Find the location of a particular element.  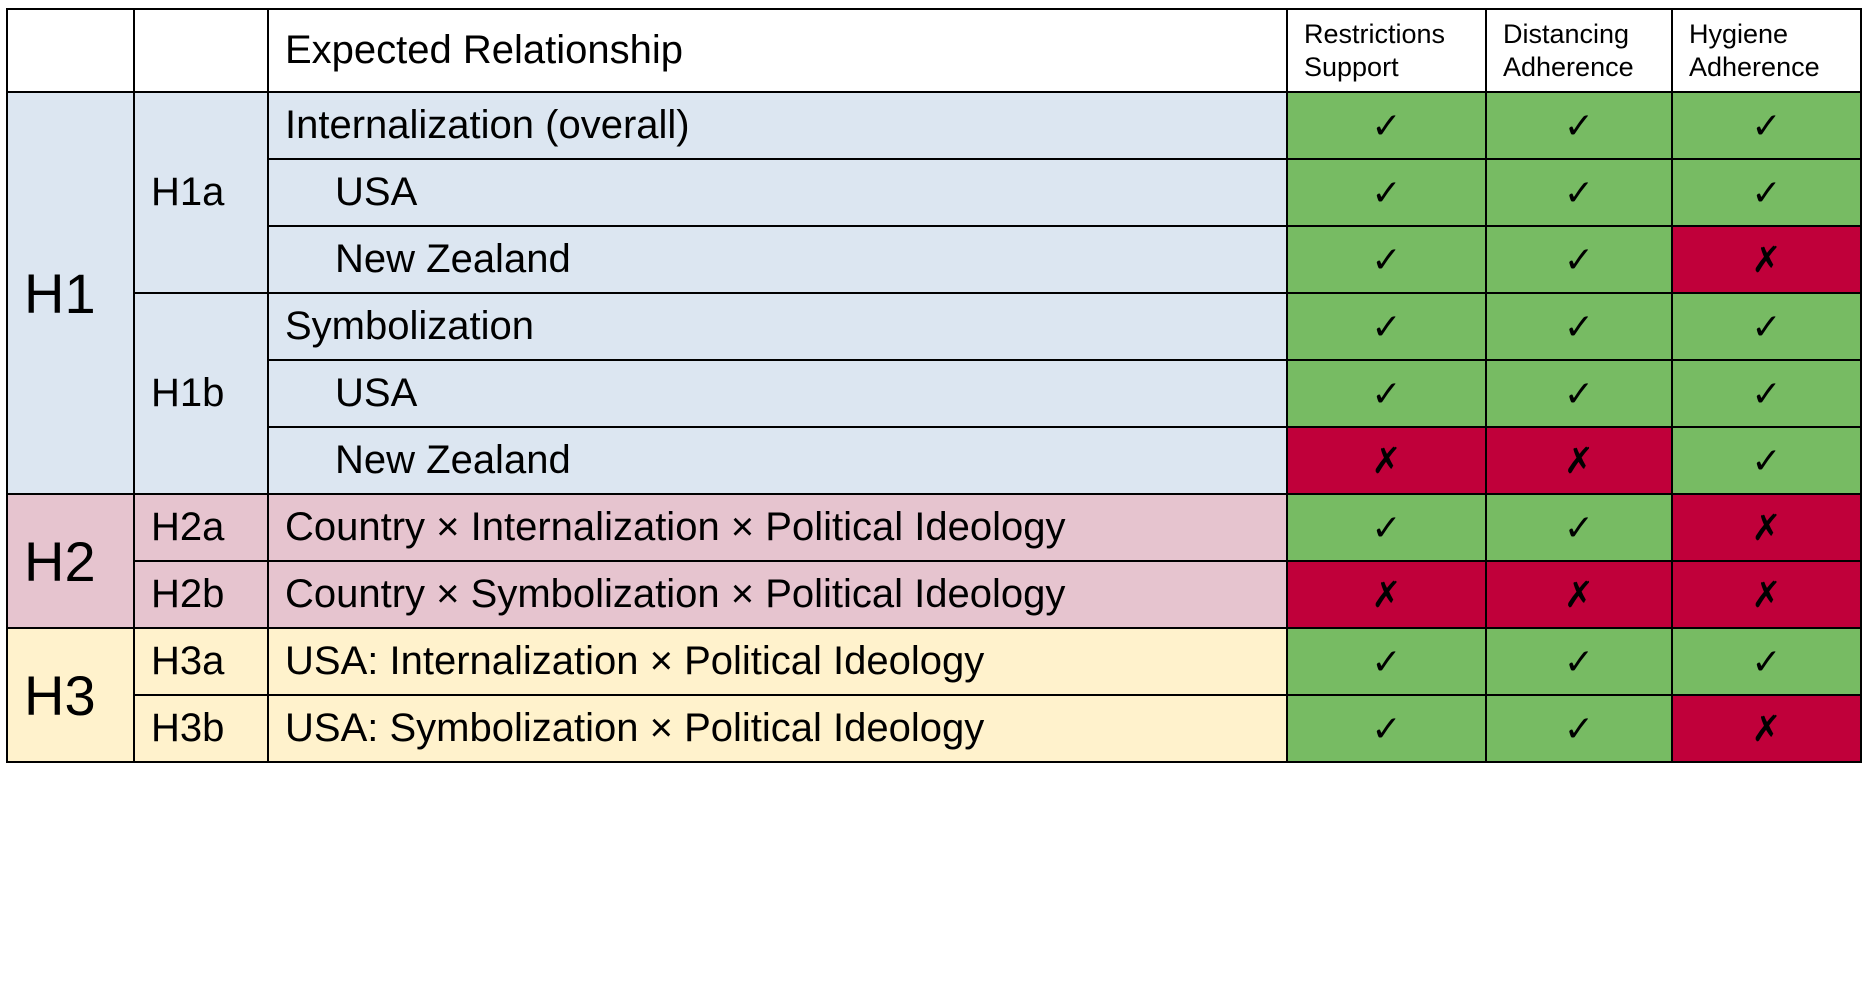

relationship-cell: Internalization (overall) is located at coordinates (777, 125).